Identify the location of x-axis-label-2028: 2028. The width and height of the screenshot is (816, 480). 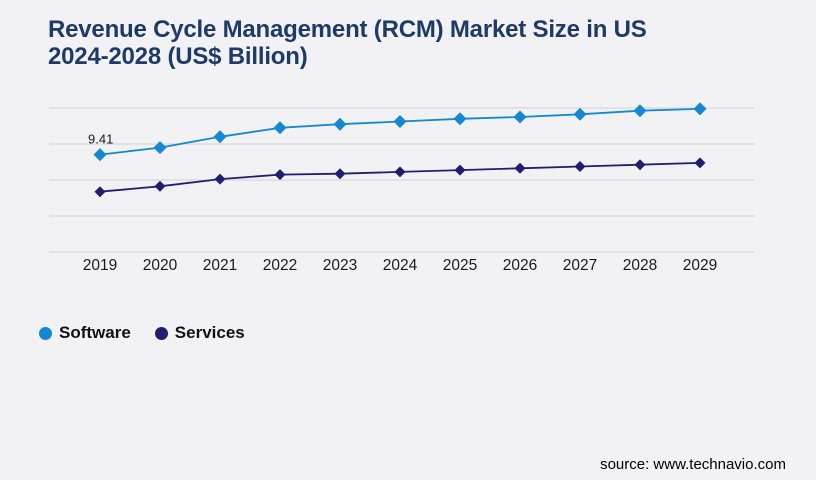
(640, 265).